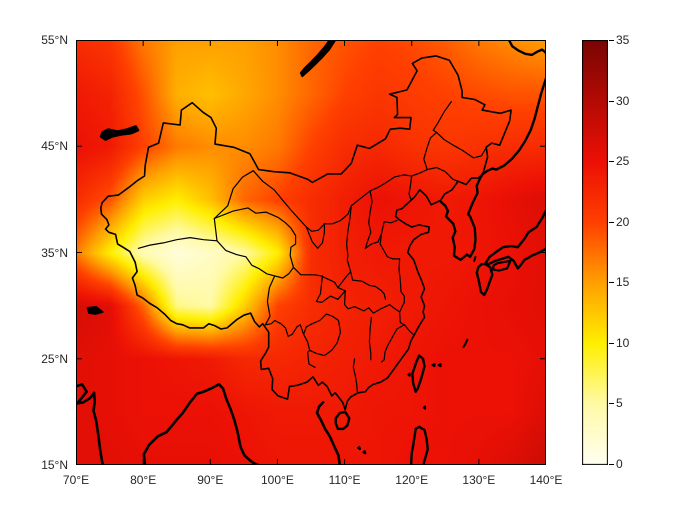  Describe the element at coordinates (54, 40) in the screenshot. I see `y-tick-label: 55°N` at that location.